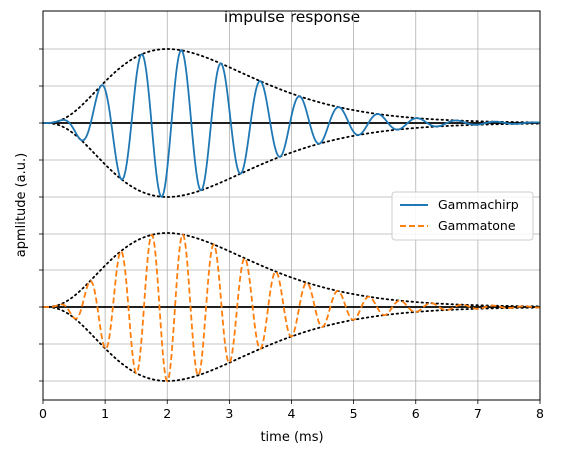 Image resolution: width=562 pixels, height=454 pixels. What do you see at coordinates (478, 204) in the screenshot?
I see `legend-label-gammachirp: Gammachirp` at bounding box center [478, 204].